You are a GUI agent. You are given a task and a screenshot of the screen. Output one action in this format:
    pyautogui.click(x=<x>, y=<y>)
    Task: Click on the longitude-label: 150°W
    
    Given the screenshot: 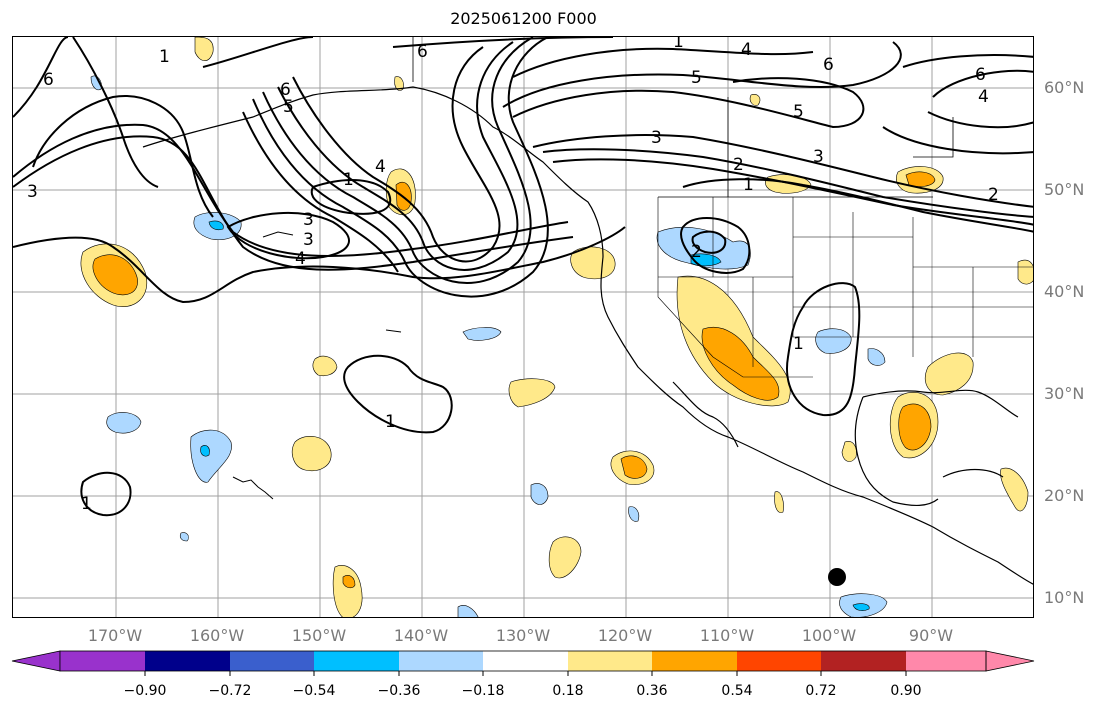 What is the action you would take?
    pyautogui.click(x=319, y=635)
    